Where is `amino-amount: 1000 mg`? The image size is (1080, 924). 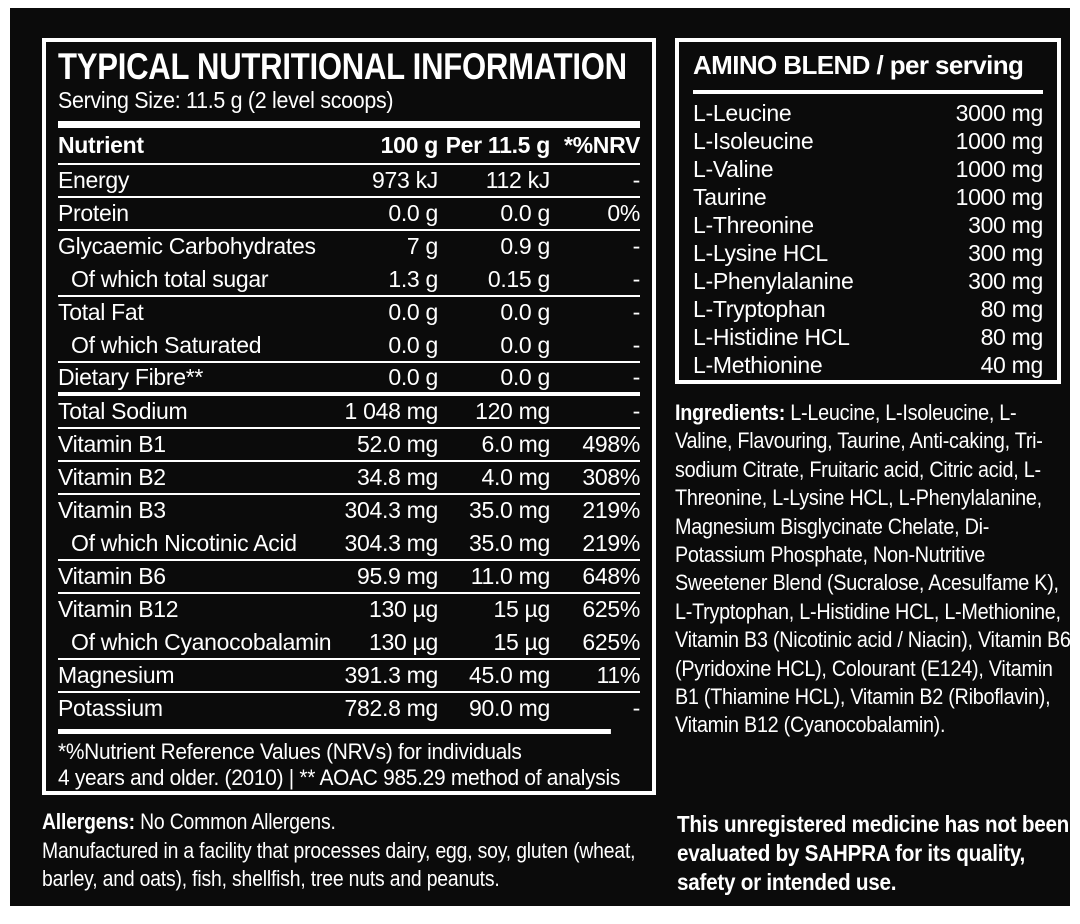
amino-amount: 1000 mg is located at coordinates (999, 196).